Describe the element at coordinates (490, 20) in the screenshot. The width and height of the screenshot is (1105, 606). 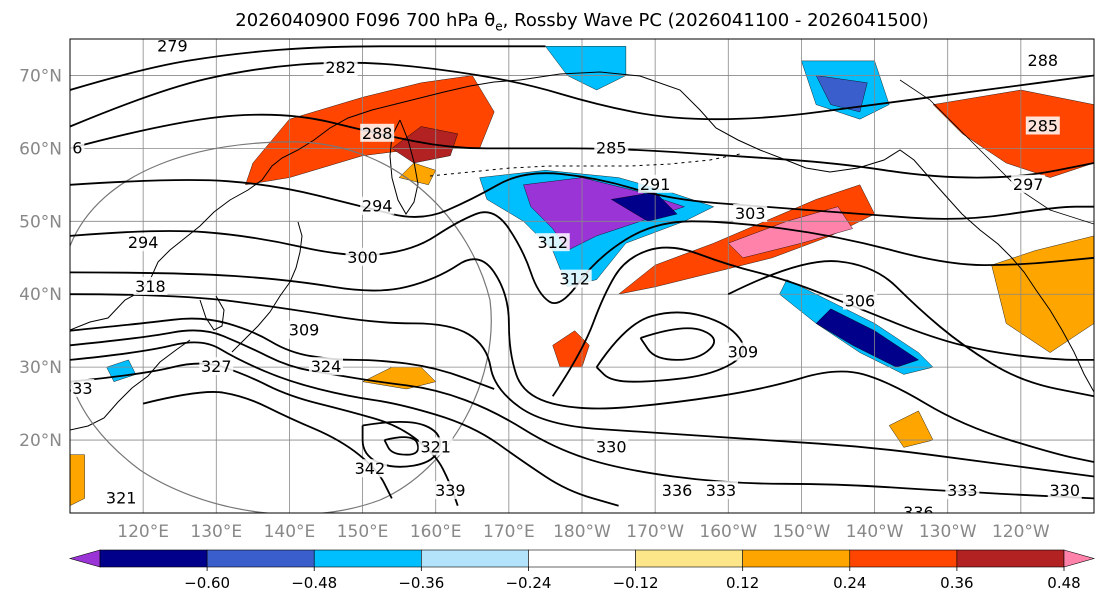
I see `title-theta: θ` at that location.